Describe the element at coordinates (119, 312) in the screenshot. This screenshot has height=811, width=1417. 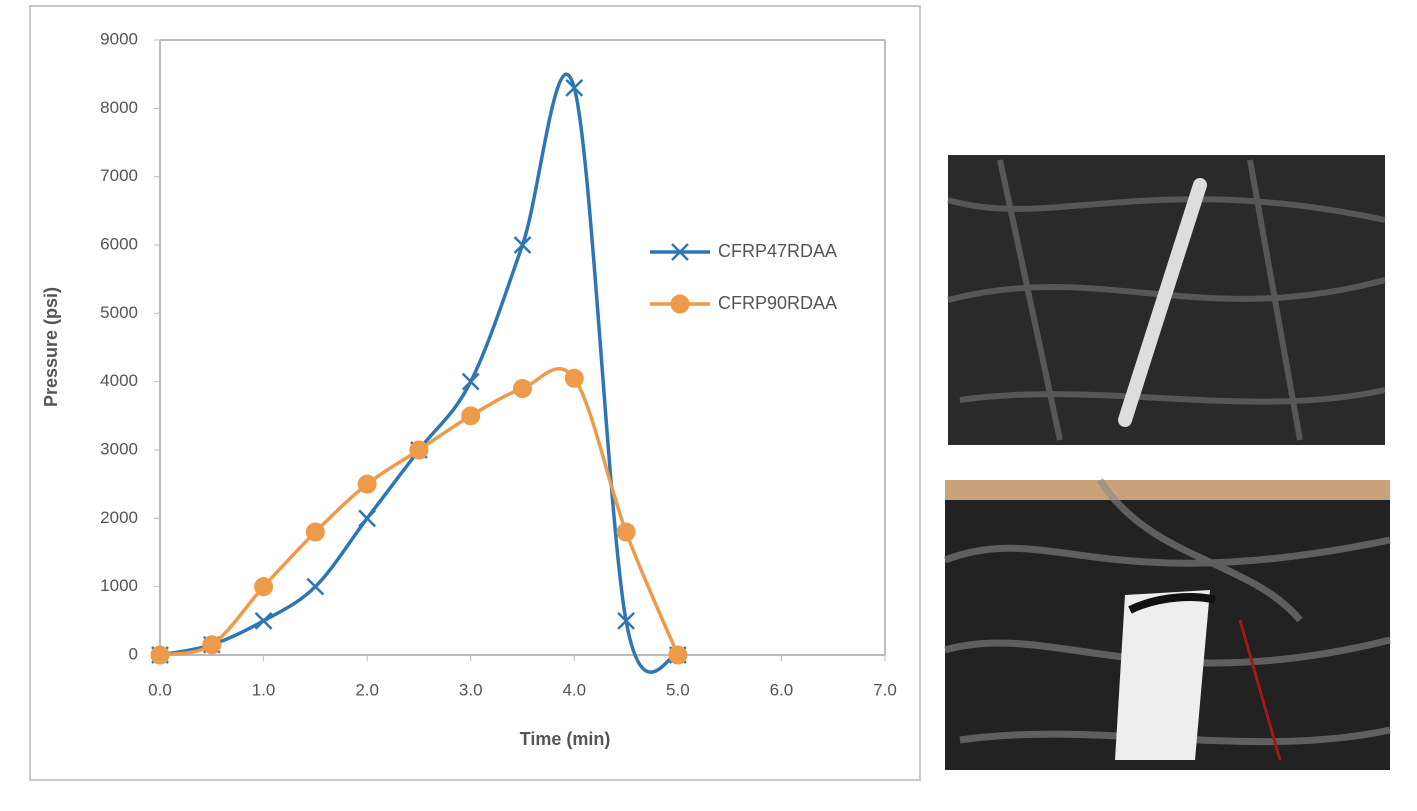
I see `y-tick-label: 5000` at that location.